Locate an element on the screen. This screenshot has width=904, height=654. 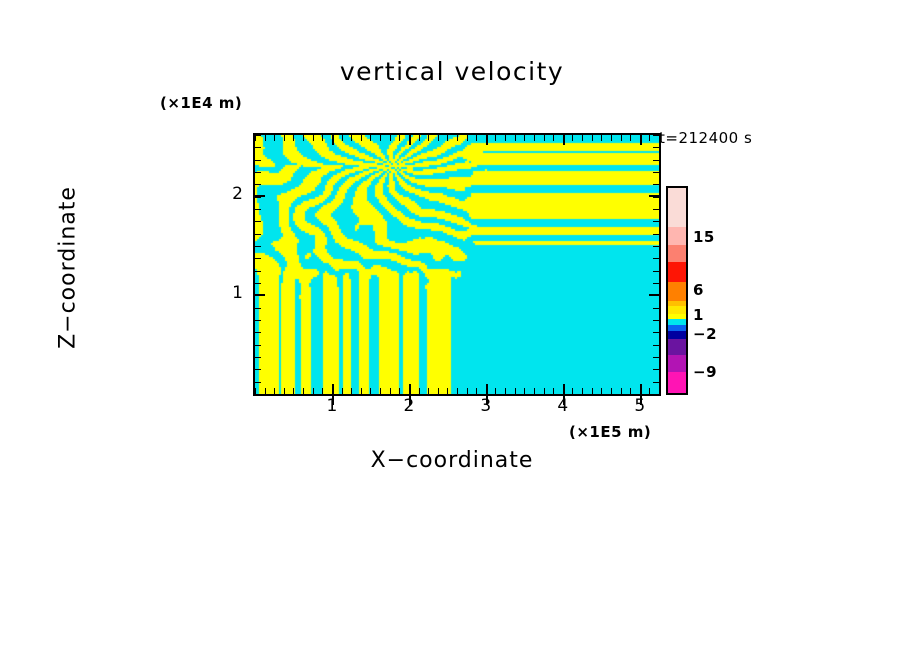
colorbar is located at coordinates (677, 290).